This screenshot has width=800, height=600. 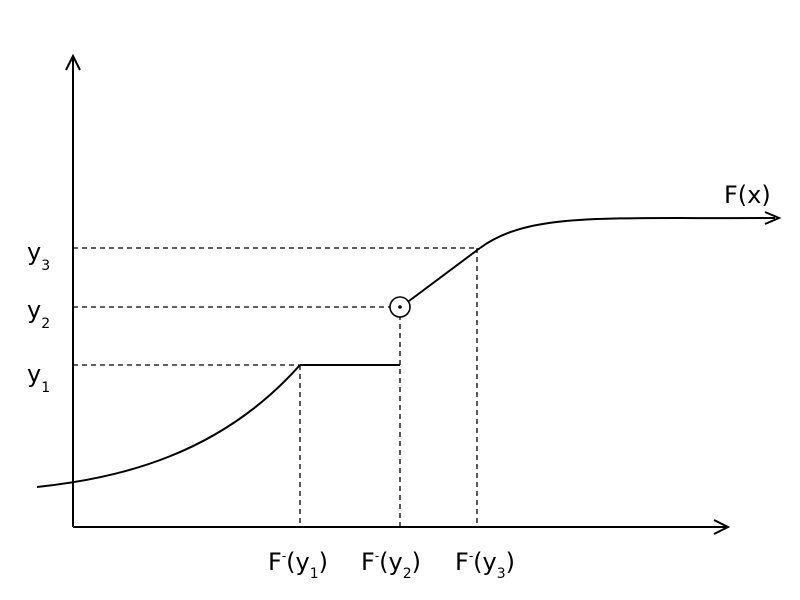 I want to click on curve-label: F(x), so click(x=747, y=195).